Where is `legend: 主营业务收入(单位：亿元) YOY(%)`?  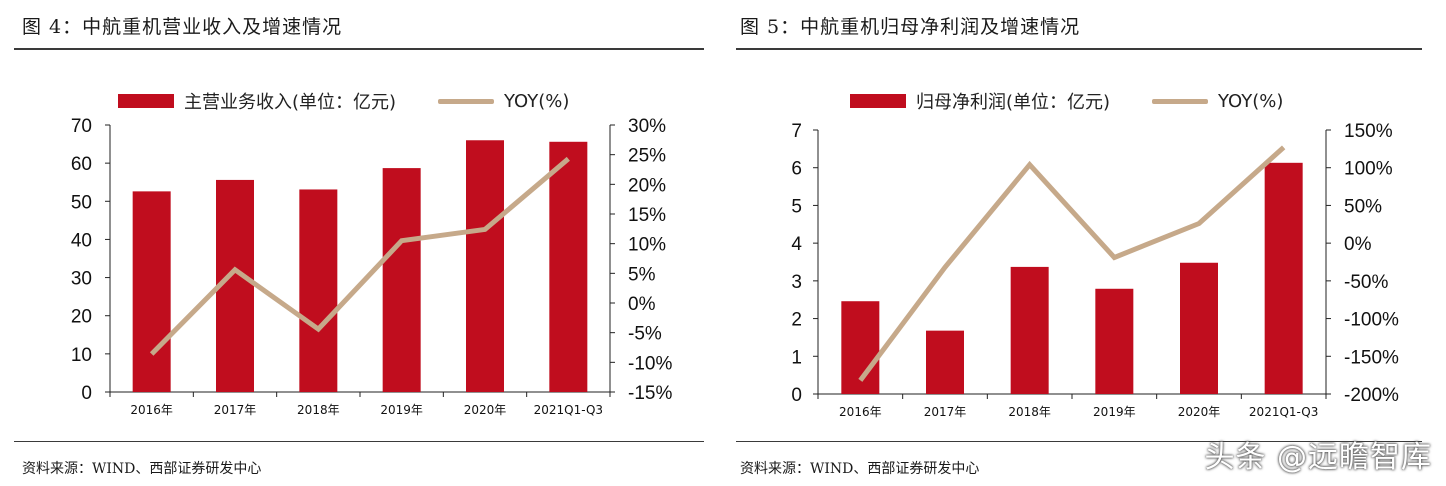
legend: 主营业务收入(单位：亿元) YOY(%) is located at coordinates (343, 101).